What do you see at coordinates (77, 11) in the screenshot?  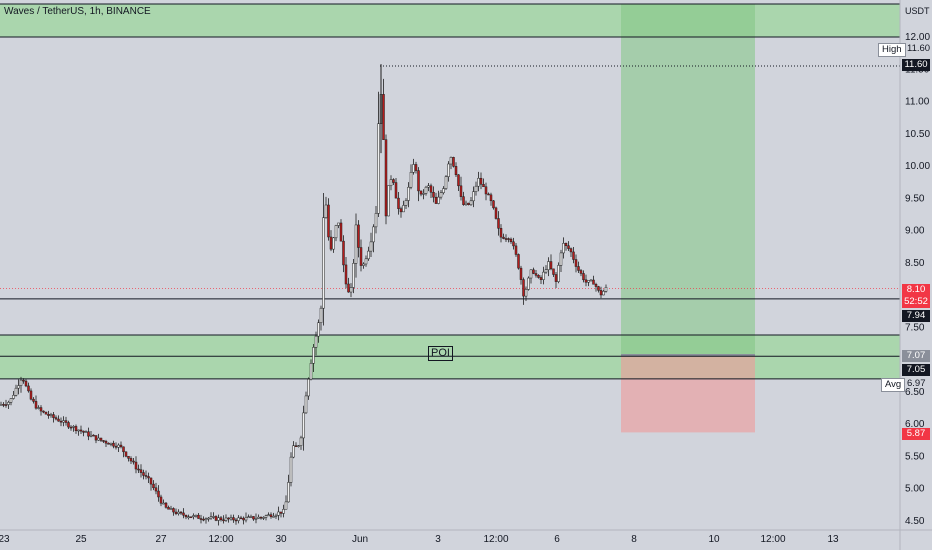 I see `symbol-title: Waves / TetherUS, 1h, BINANCE` at bounding box center [77, 11].